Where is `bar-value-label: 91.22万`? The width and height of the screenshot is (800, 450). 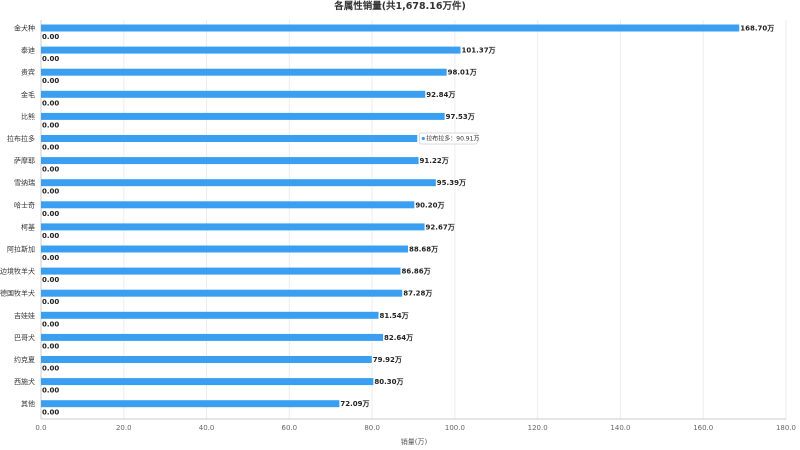 bar-value-label: 91.22万 is located at coordinates (434, 161).